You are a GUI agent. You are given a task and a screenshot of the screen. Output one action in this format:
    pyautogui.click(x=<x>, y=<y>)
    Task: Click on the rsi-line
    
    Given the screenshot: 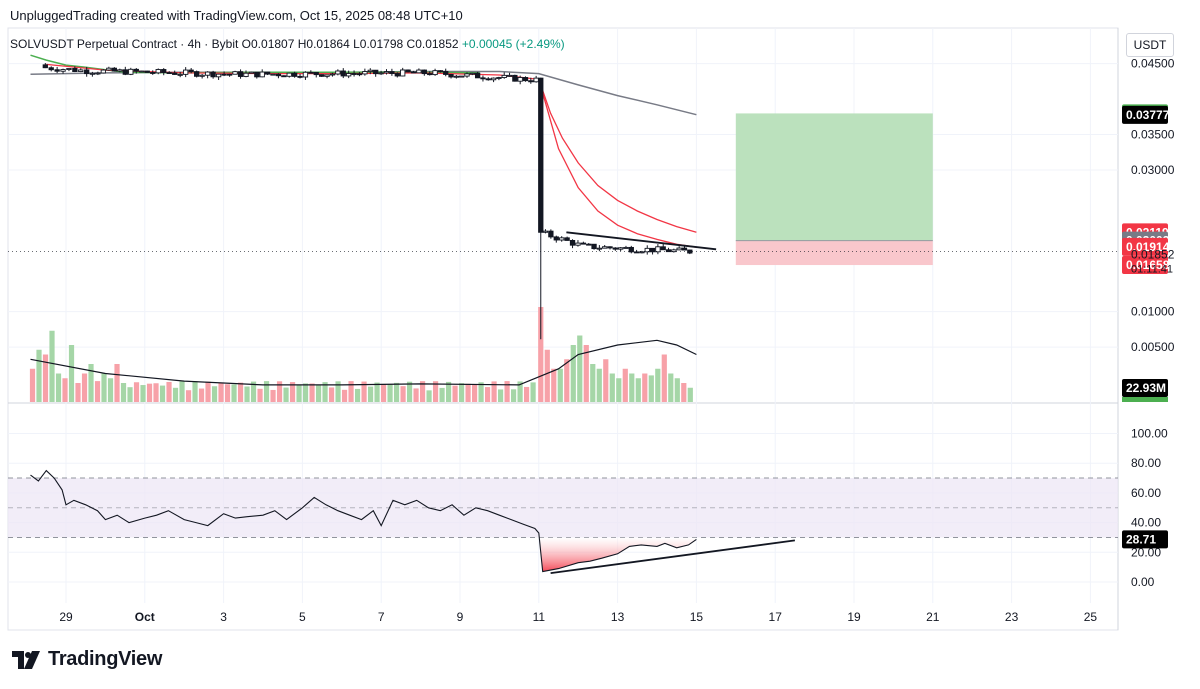 What is the action you would take?
    pyautogui.click(x=363, y=521)
    